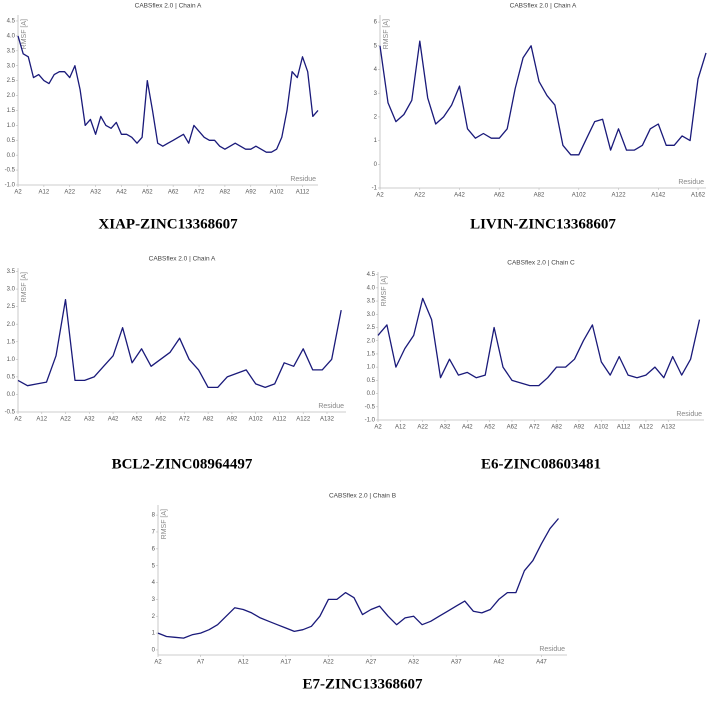 This screenshot has width=708, height=716. Describe the element at coordinates (376, 46) in the screenshot. I see `y-tick-label: 5` at that location.